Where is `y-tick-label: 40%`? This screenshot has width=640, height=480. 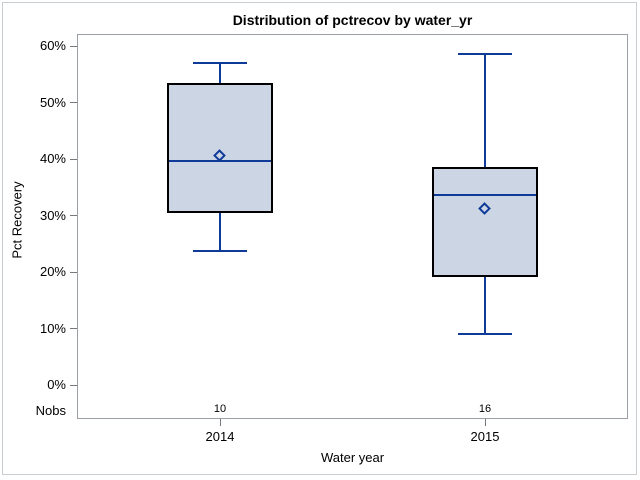
y-tick-label: 40% is located at coordinates (52, 158).